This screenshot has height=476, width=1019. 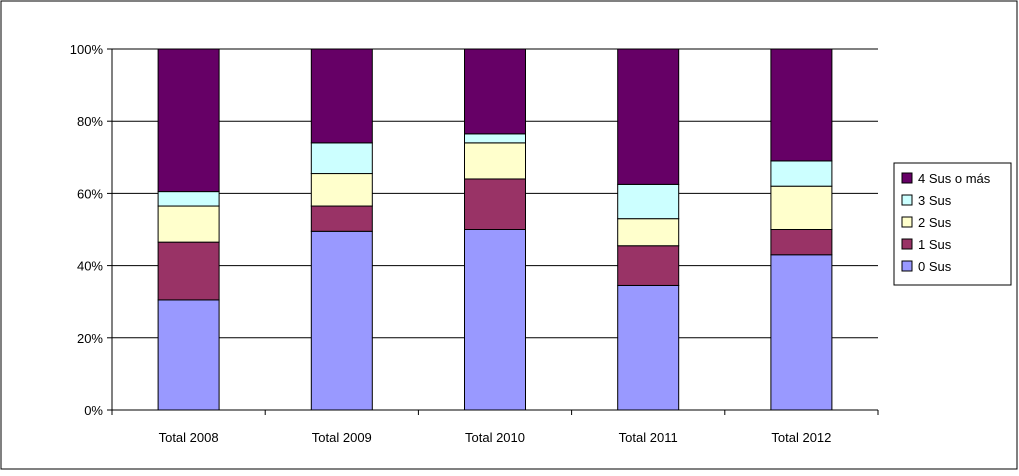 I want to click on y-tick-label: 20%, so click(x=90, y=338).